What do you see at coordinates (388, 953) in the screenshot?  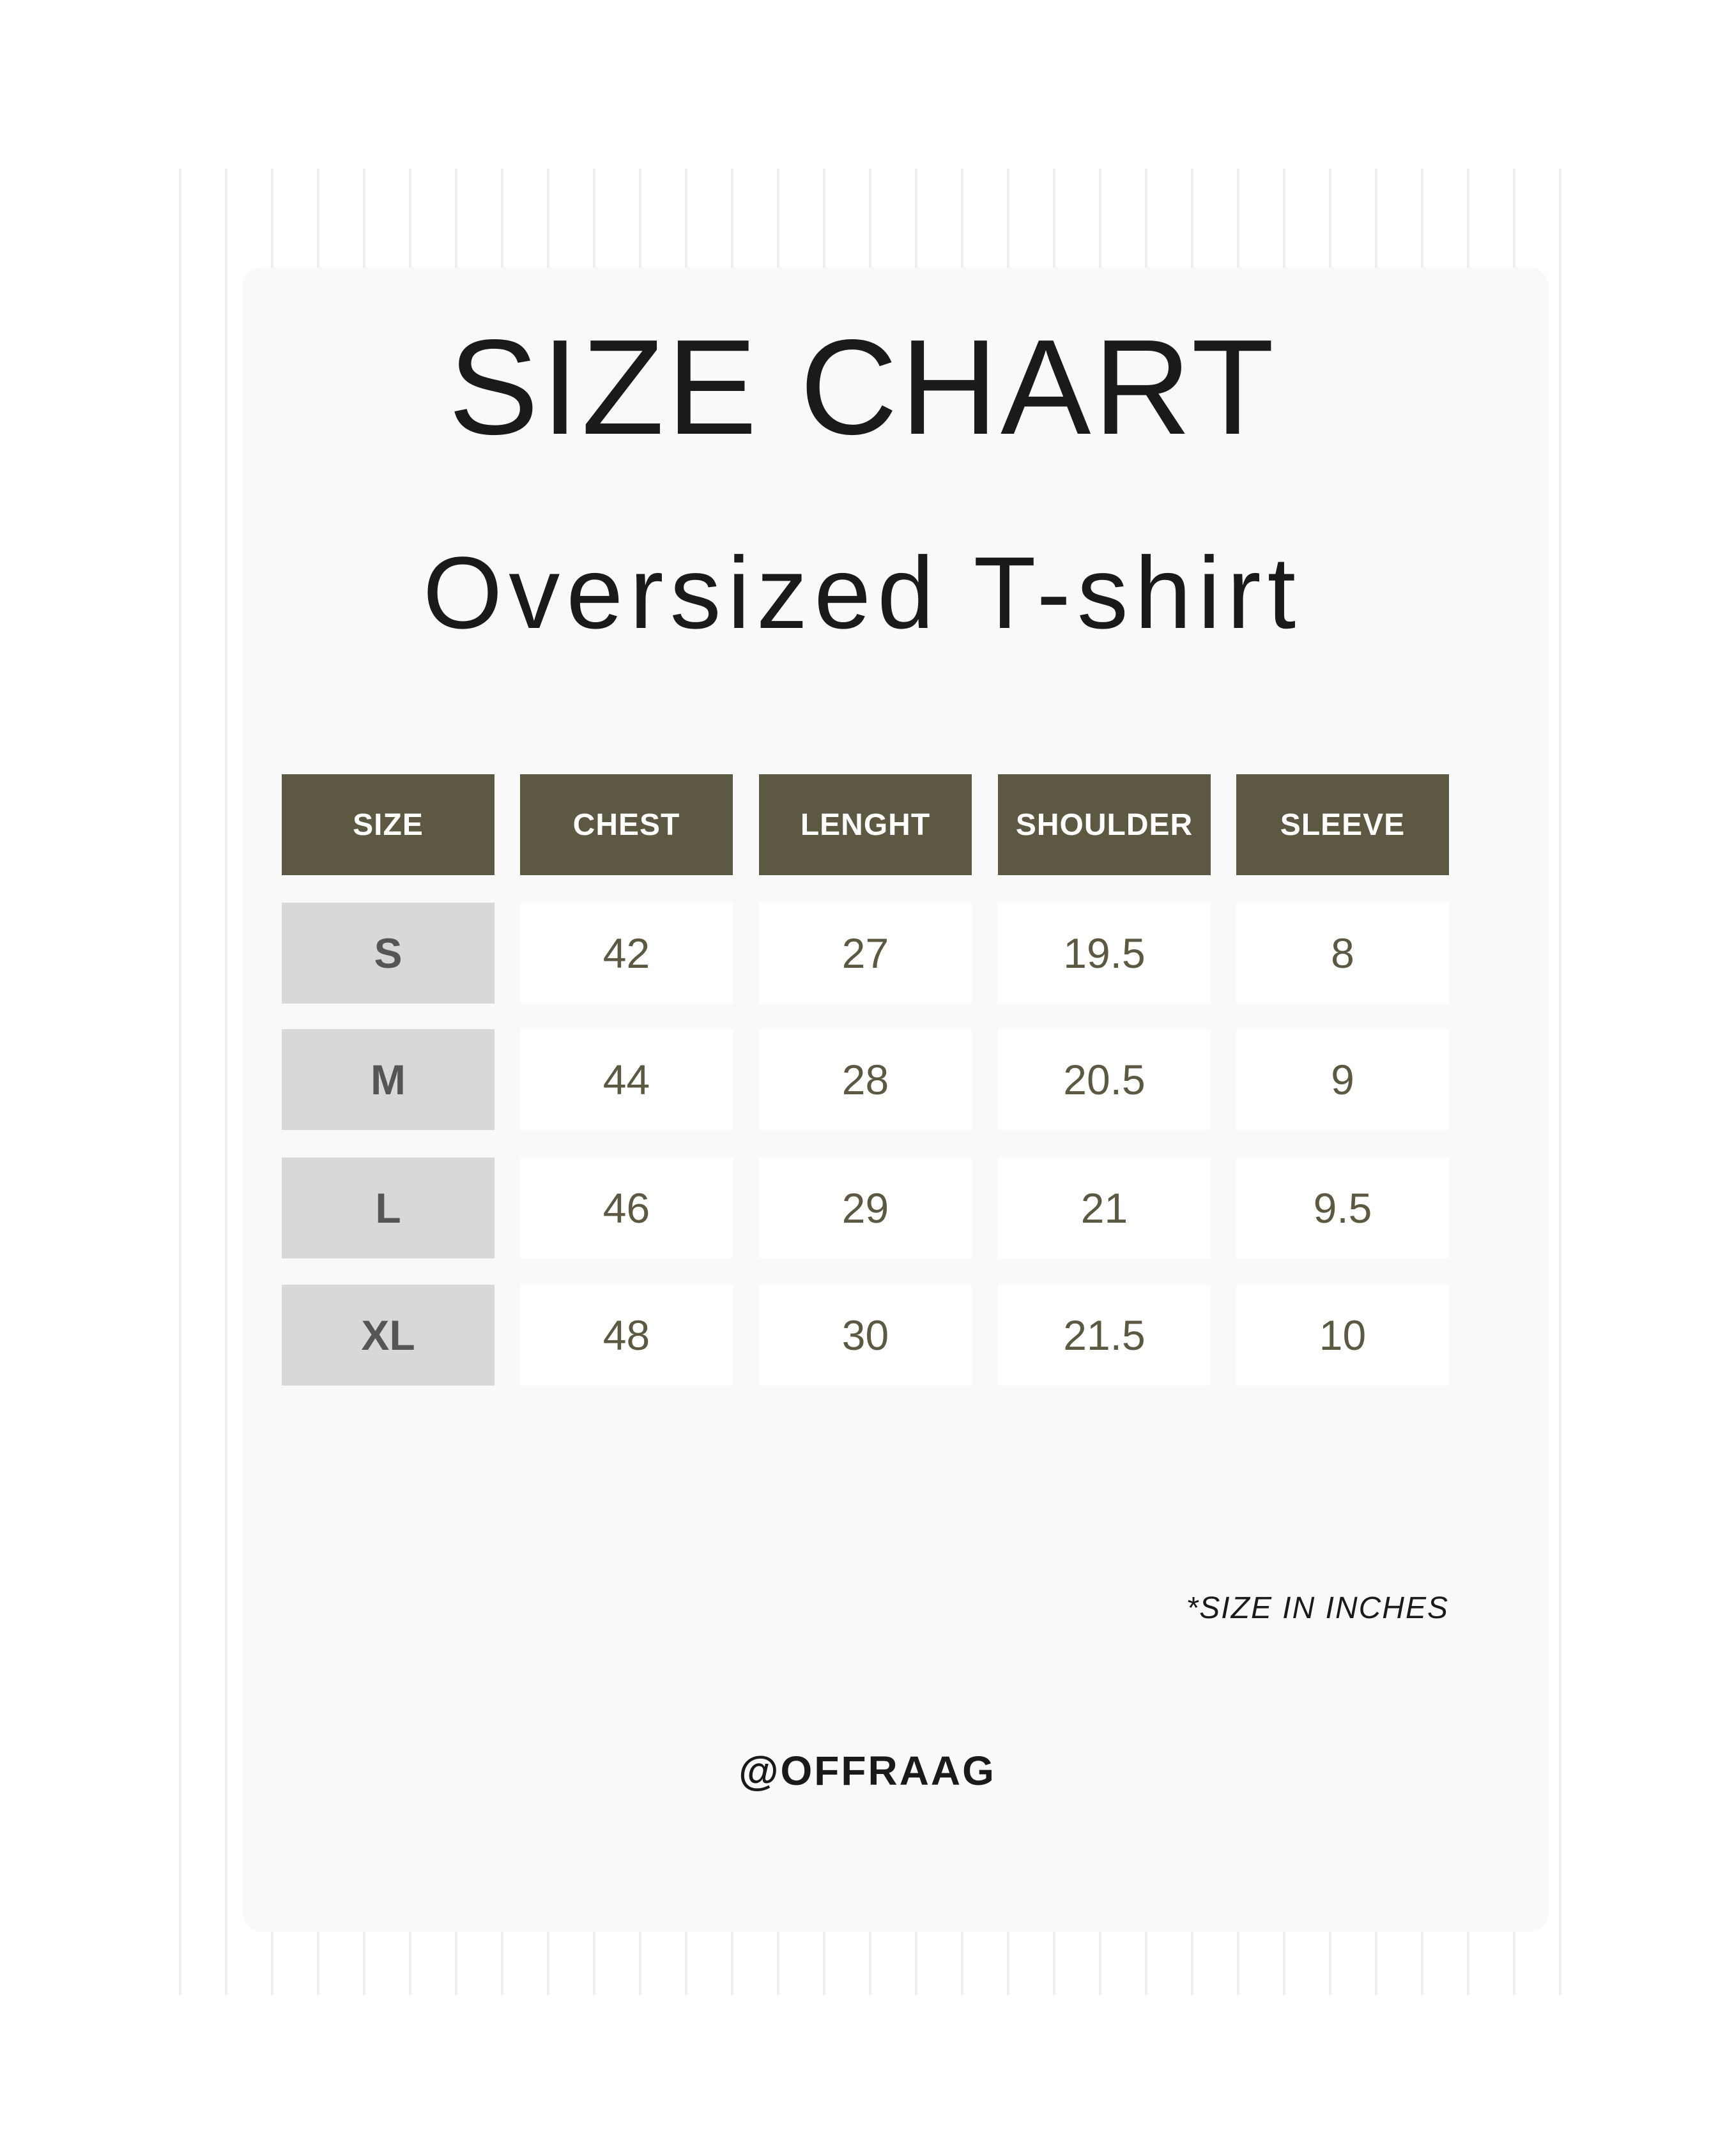 I see `size-label-cell: S` at bounding box center [388, 953].